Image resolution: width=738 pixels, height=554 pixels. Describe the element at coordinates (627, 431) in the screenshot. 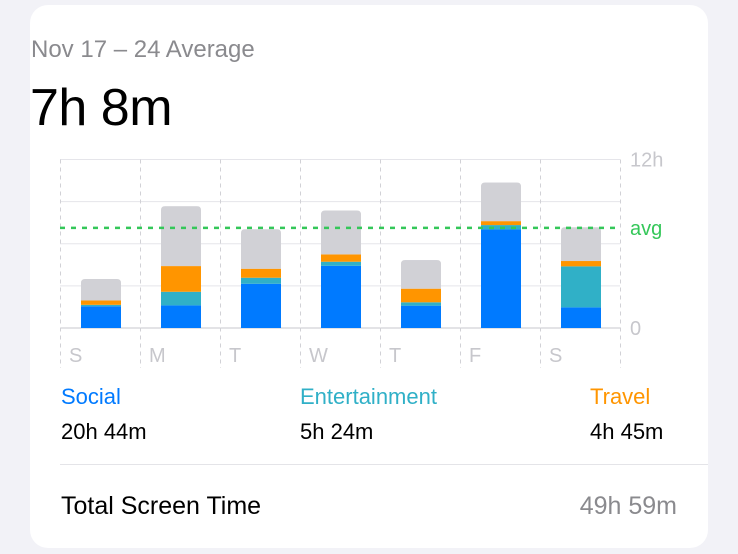

I see `legend-travel-value: 4h 45m` at that location.